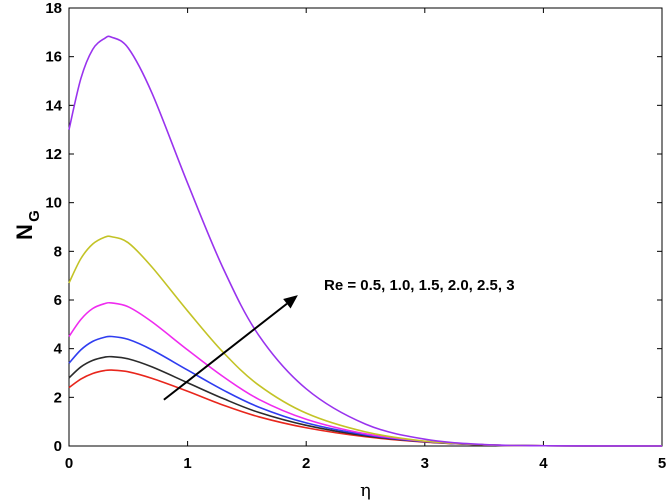 This screenshot has height=503, width=668. Describe the element at coordinates (58, 251) in the screenshot. I see `y-tick-label: 8` at that location.